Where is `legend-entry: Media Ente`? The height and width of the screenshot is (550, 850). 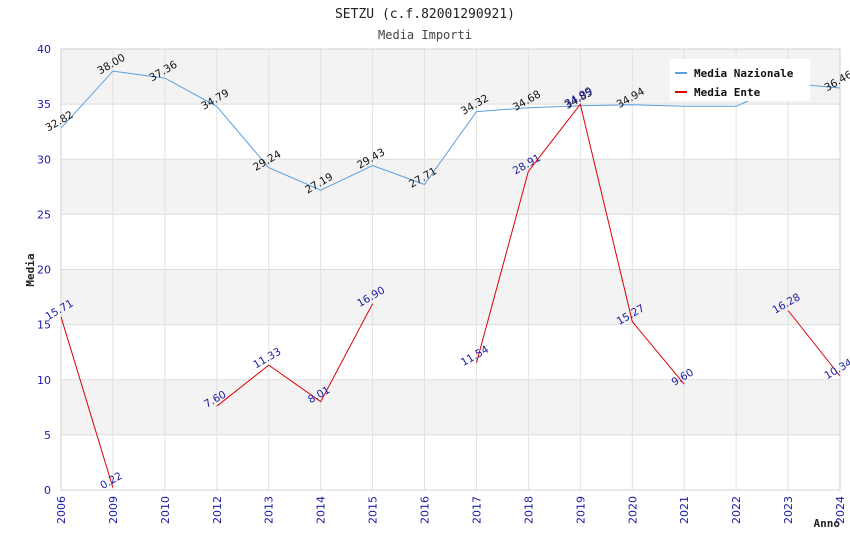 legend-entry: Media Ente is located at coordinates (727, 92).